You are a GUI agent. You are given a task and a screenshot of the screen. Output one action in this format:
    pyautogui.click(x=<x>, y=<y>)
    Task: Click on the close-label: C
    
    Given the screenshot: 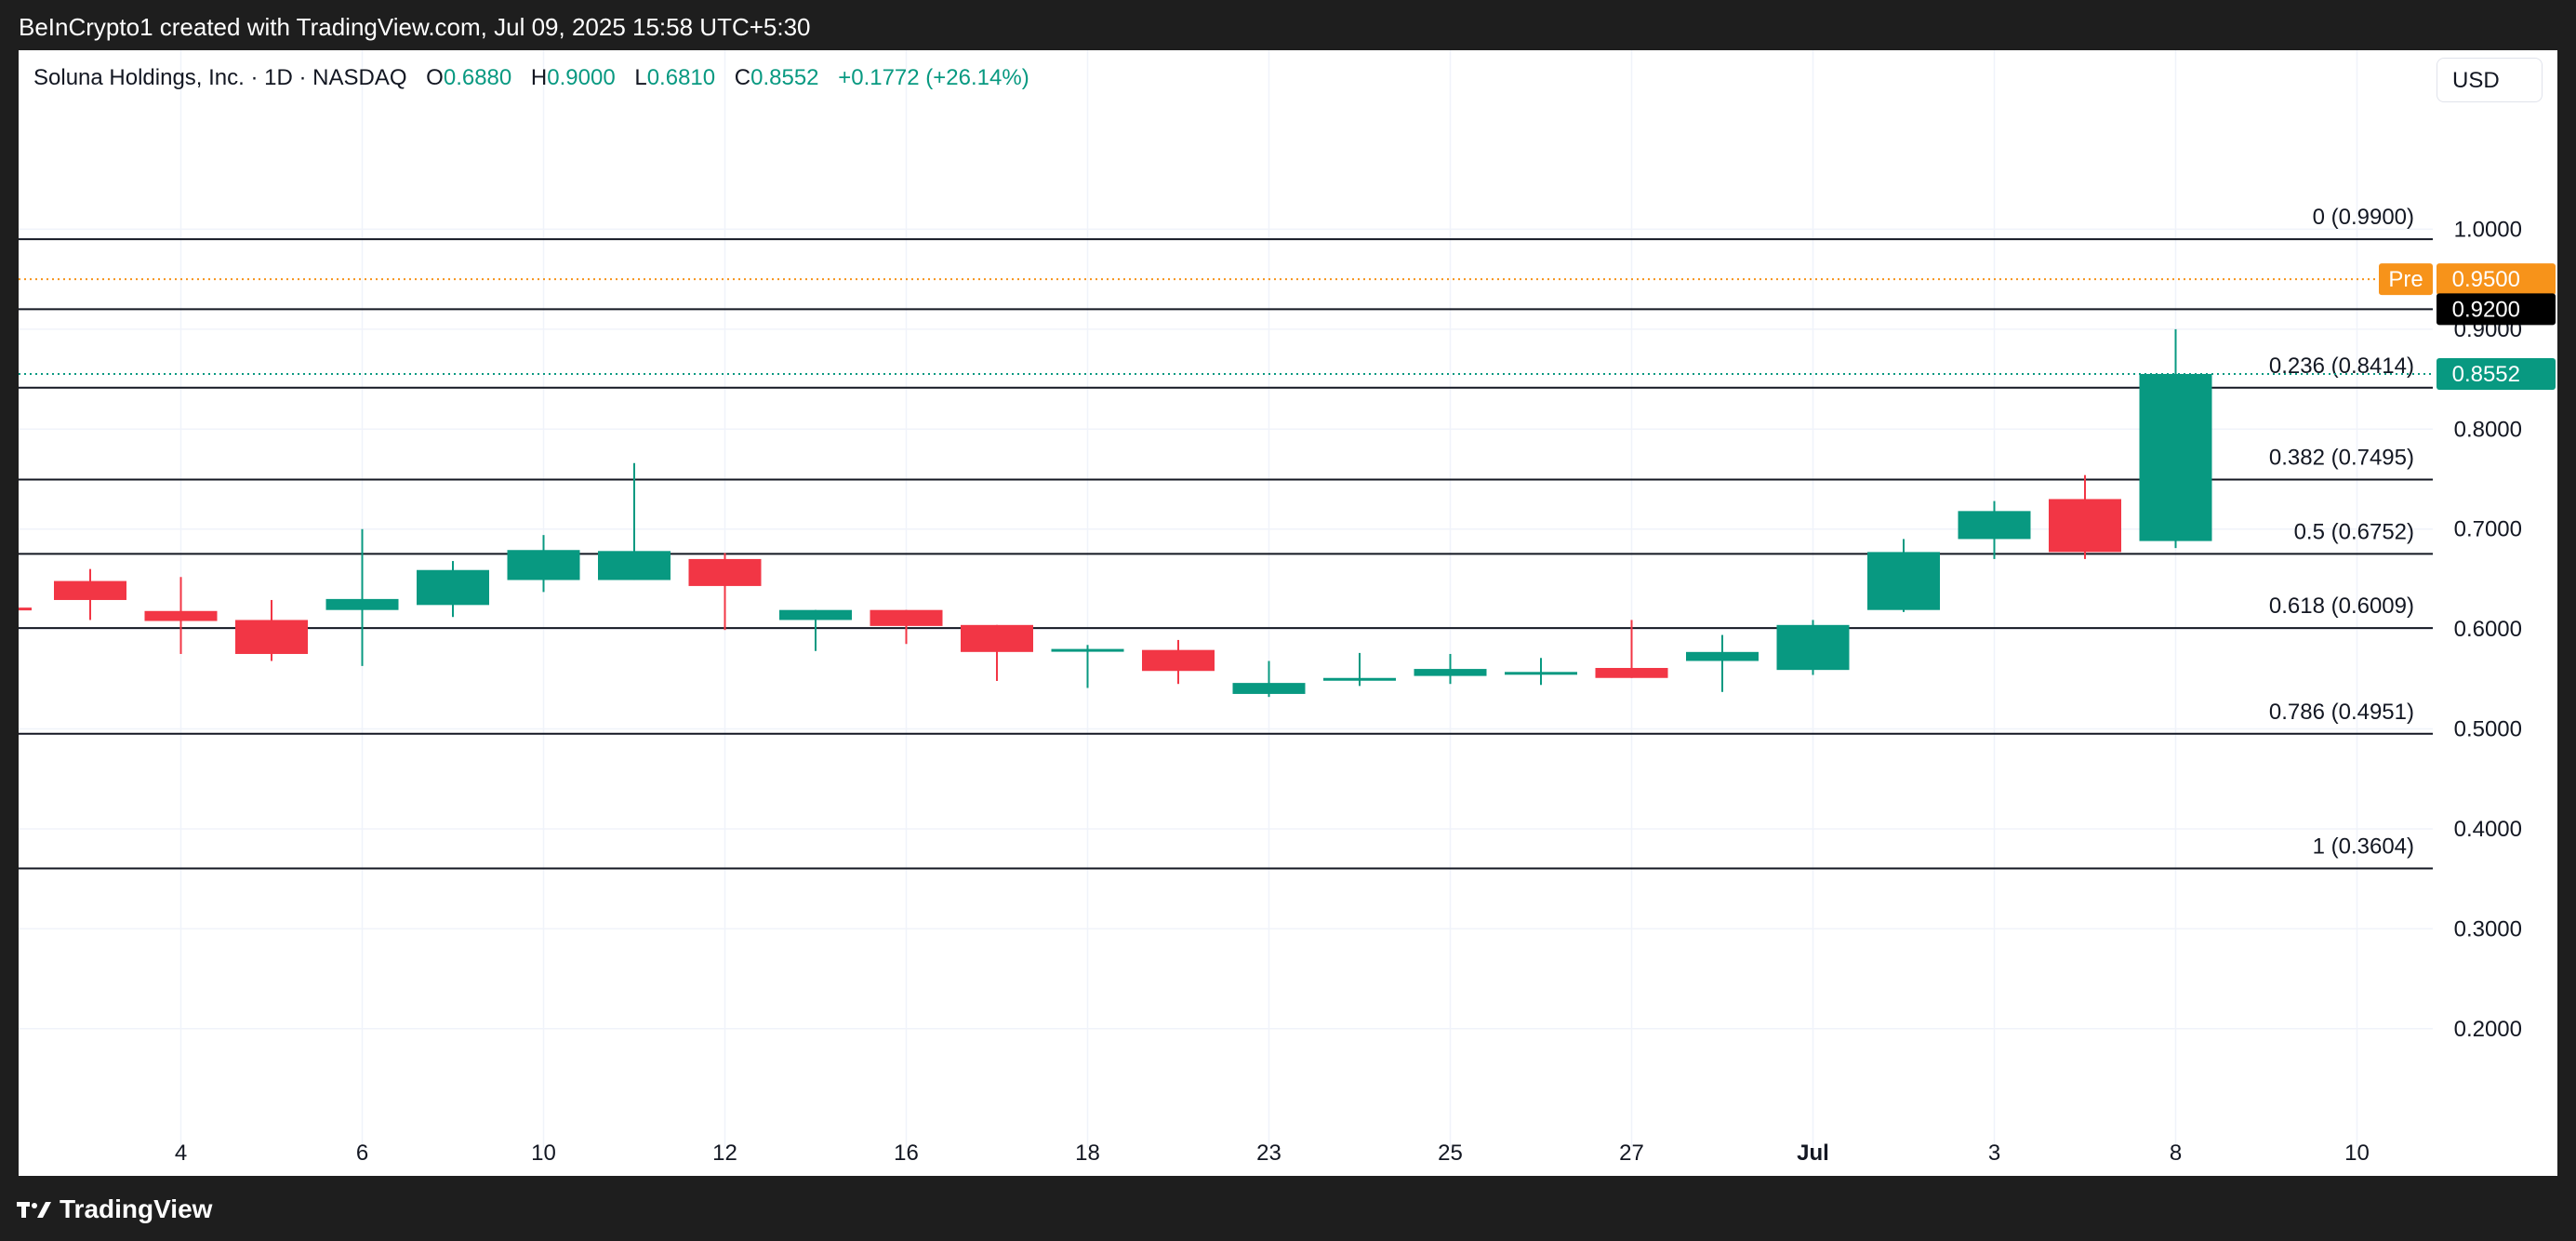 What is the action you would take?
    pyautogui.click(x=742, y=77)
    